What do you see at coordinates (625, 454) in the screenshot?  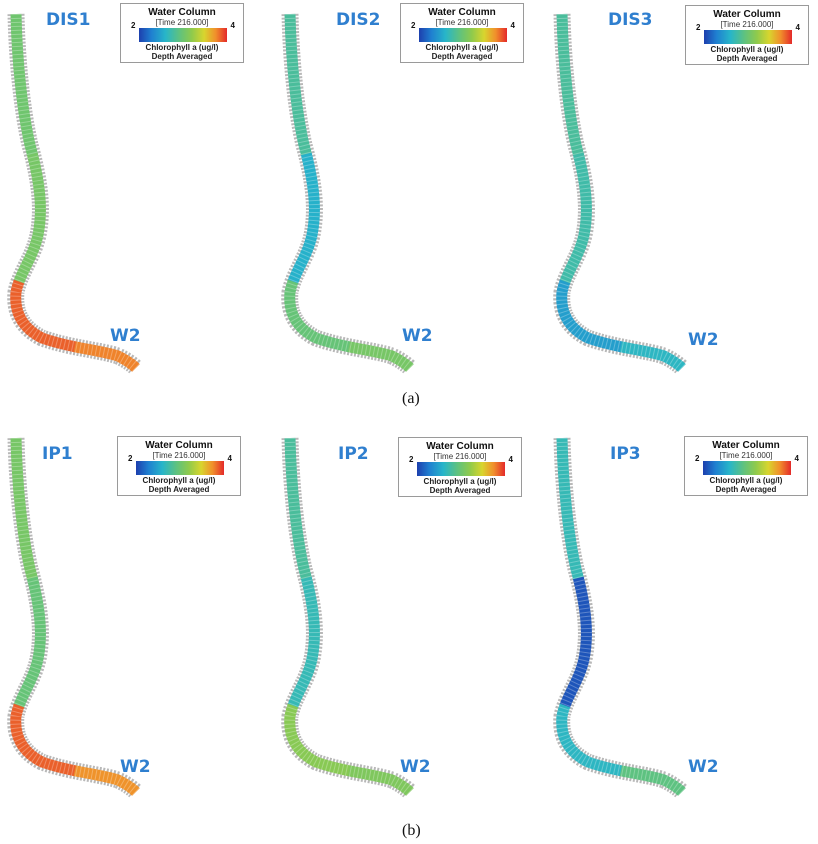 I see `scenario-label: IP3` at bounding box center [625, 454].